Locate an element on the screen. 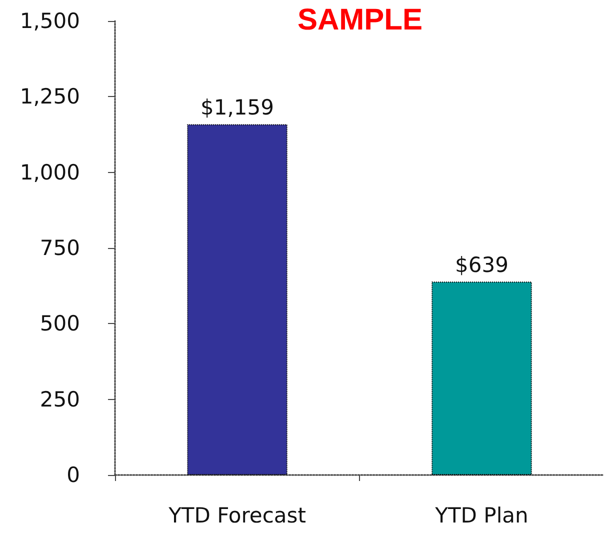 The height and width of the screenshot is (538, 604). y-tick-label: 250 is located at coordinates (60, 399).